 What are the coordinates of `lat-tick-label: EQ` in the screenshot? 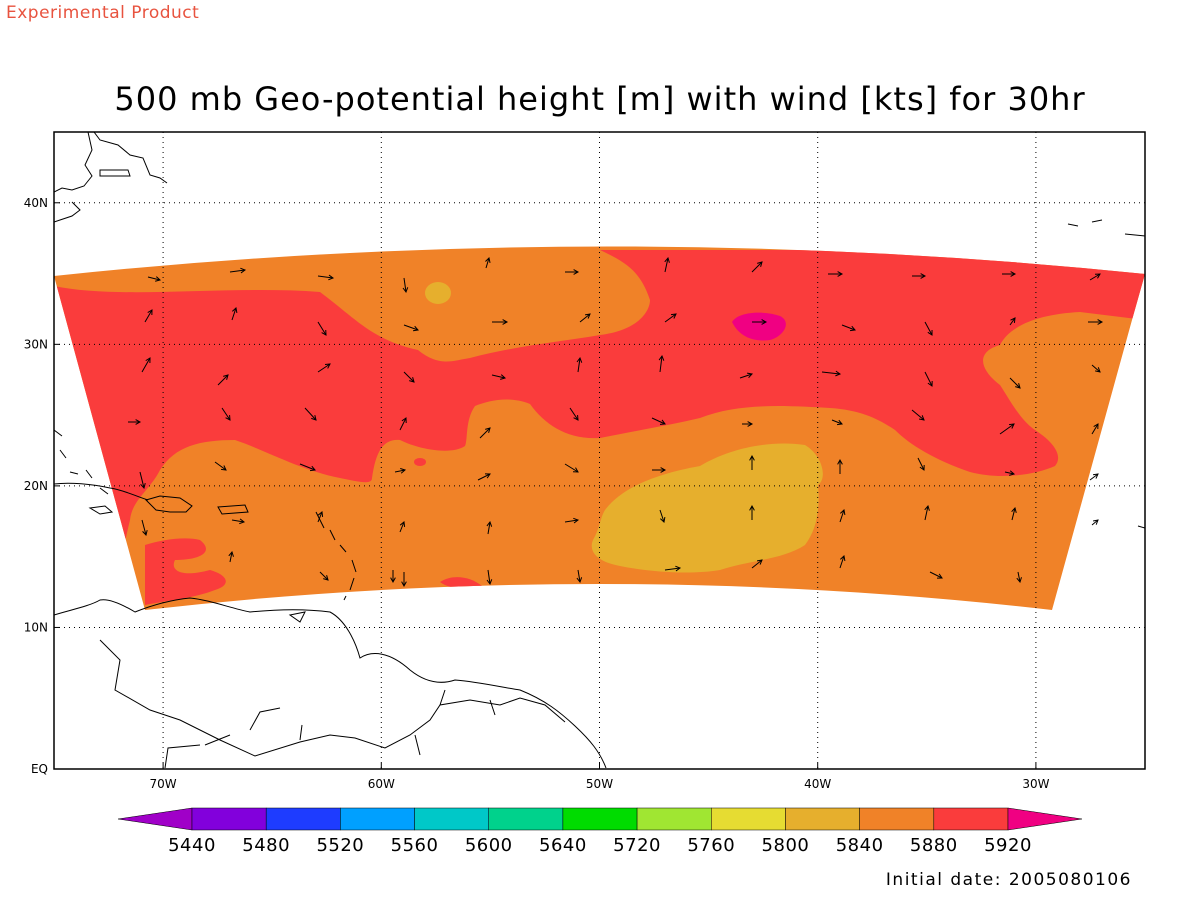 It's located at (39, 769).